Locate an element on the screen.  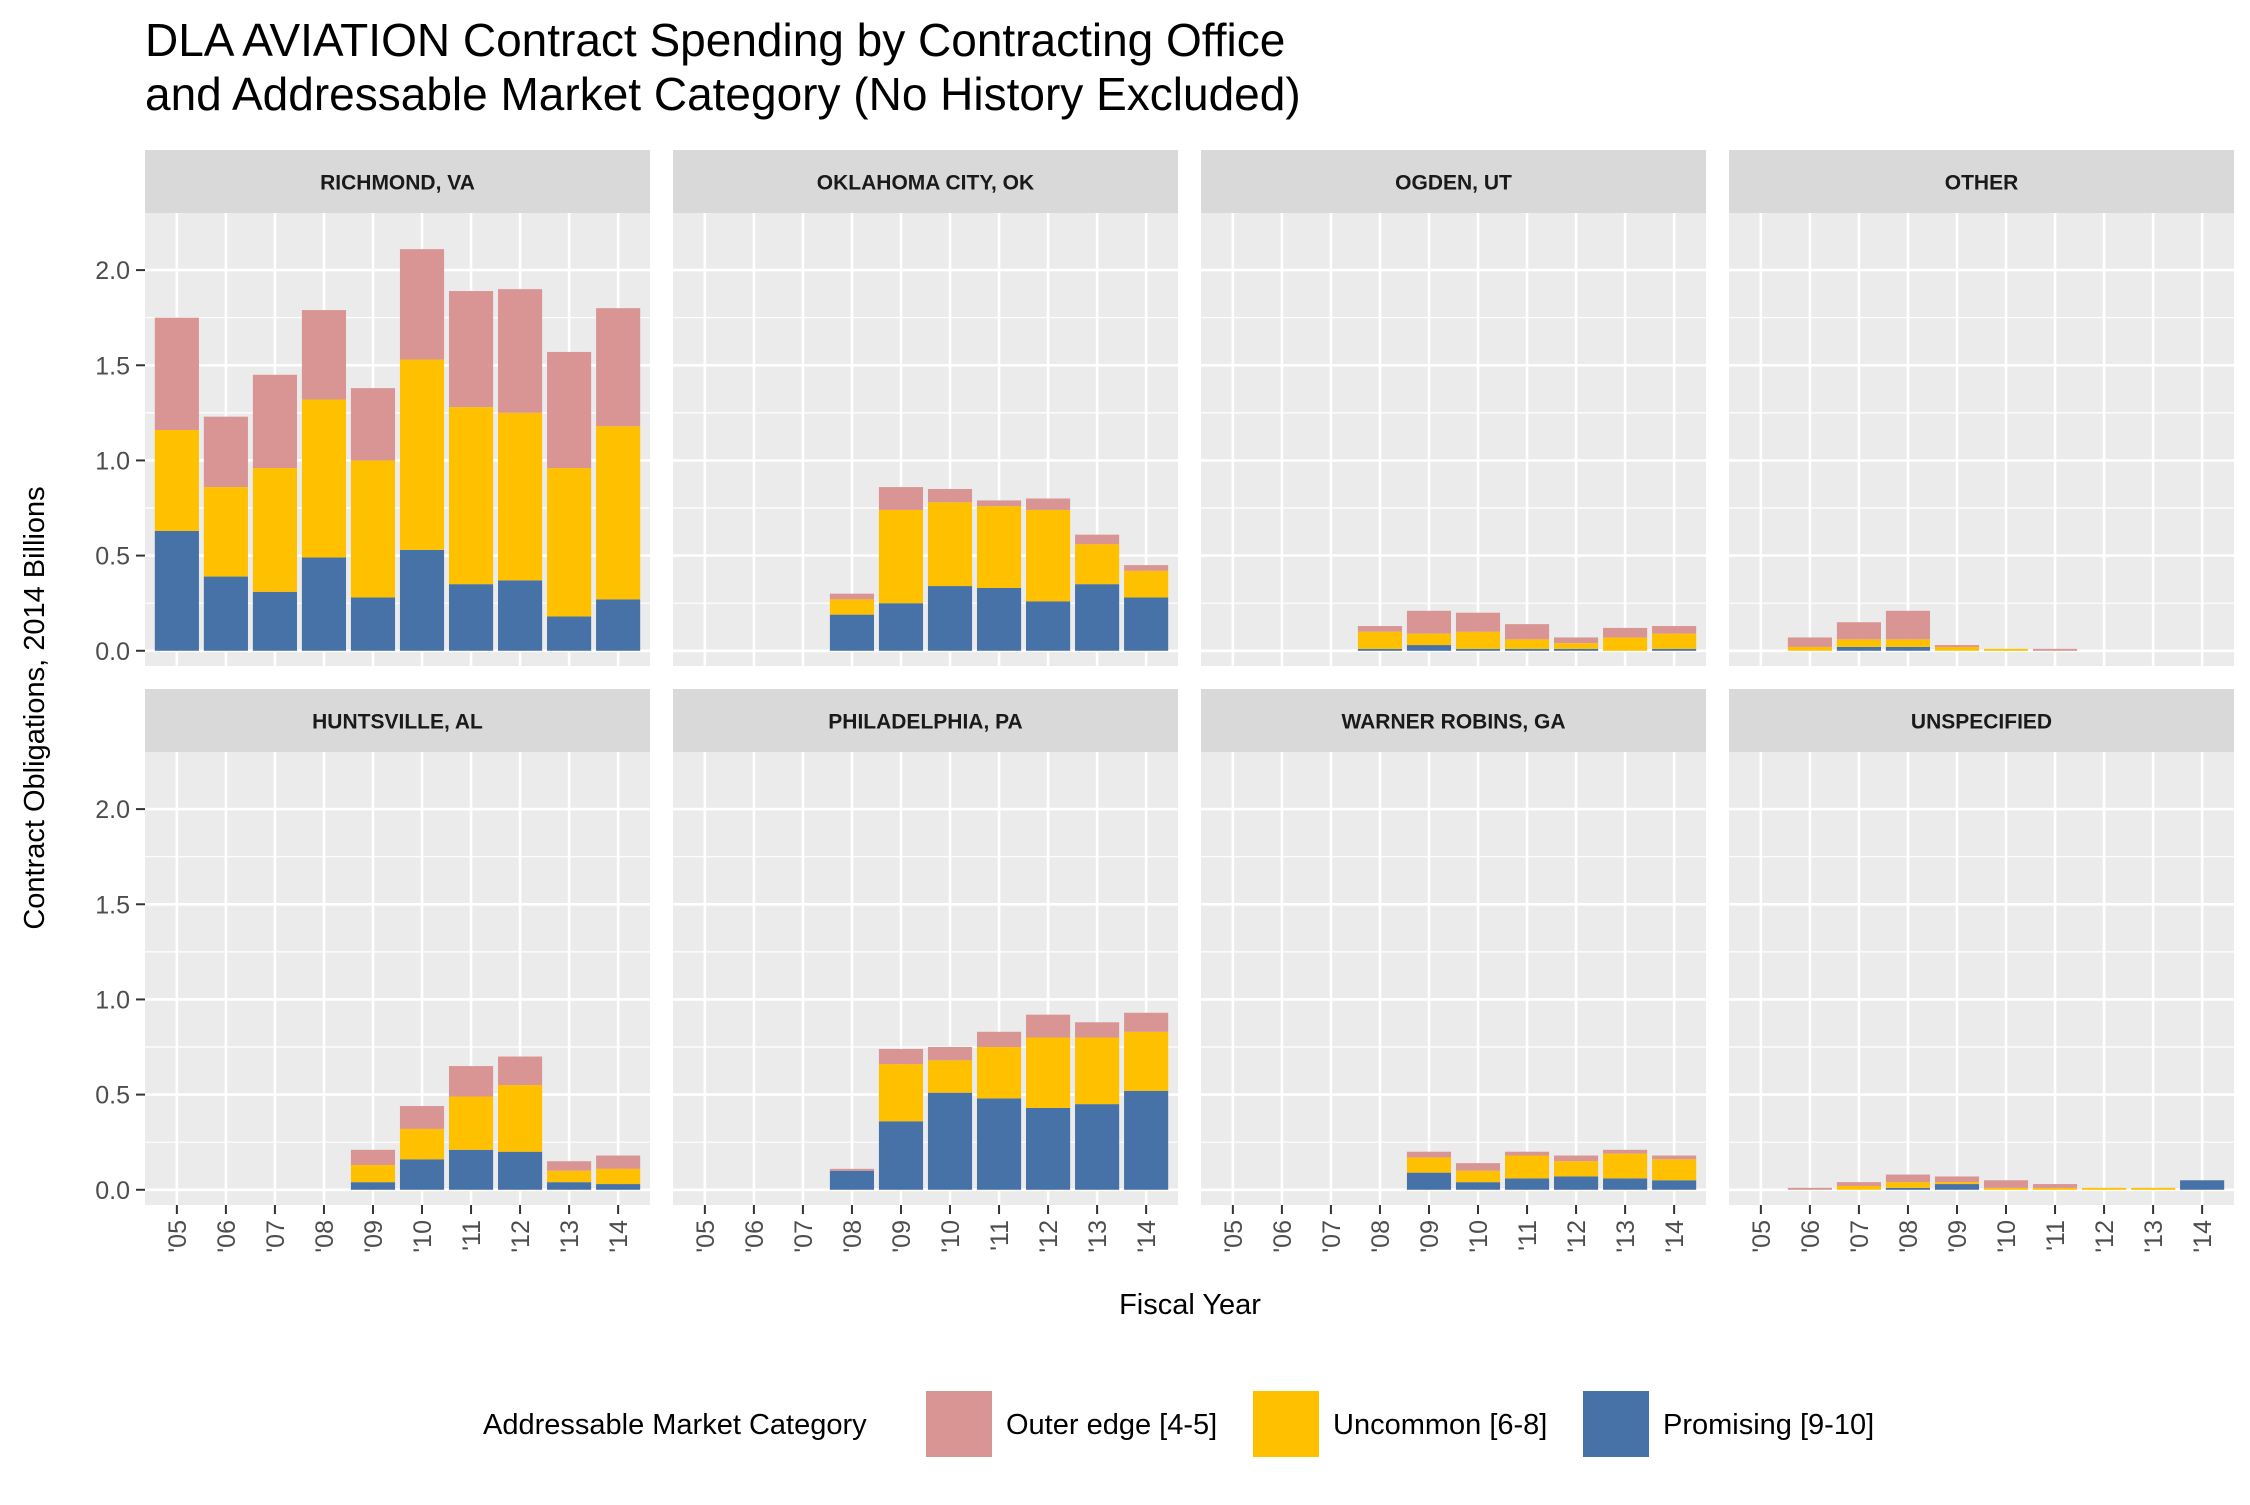
facet-label: HUNTSVILLE, AL is located at coordinates (397, 722).